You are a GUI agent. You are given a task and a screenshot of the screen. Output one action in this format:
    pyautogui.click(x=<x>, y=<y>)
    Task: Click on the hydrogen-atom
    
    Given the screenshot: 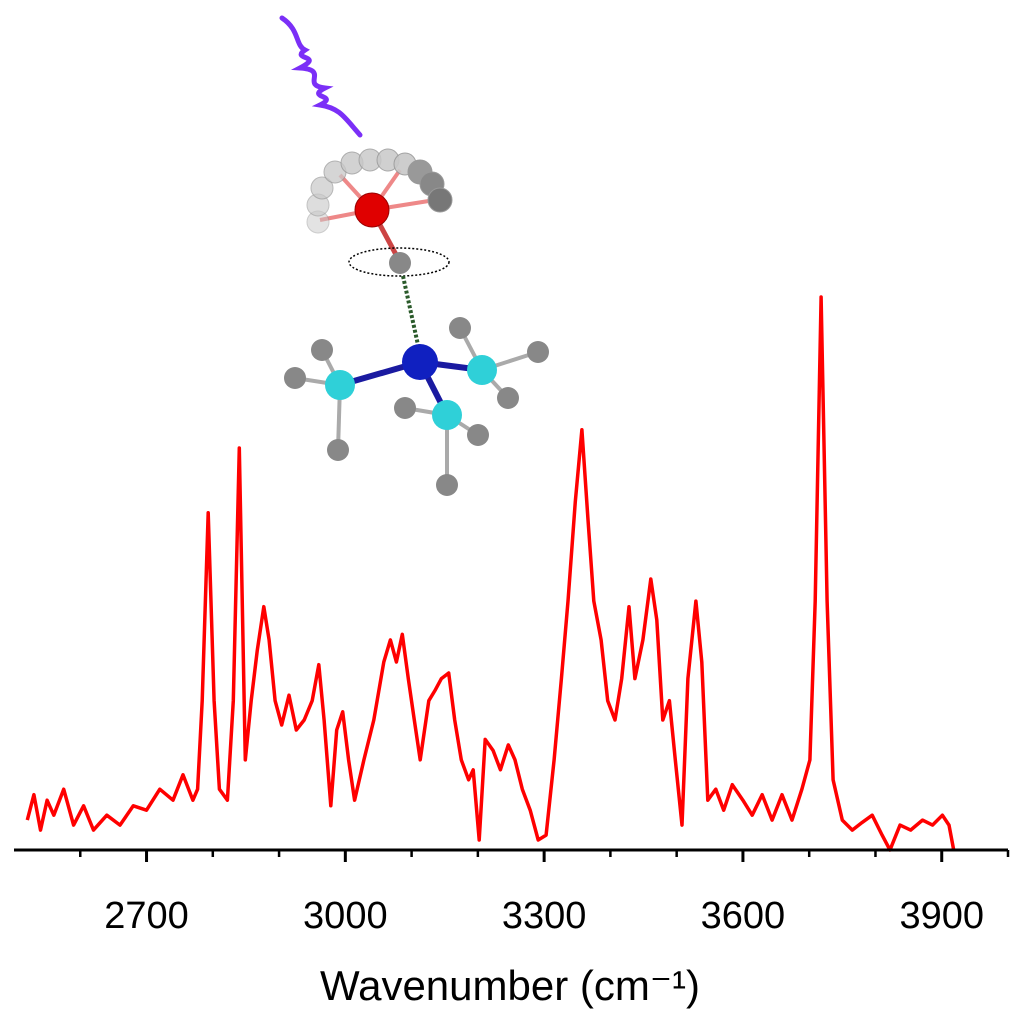 What is the action you would take?
    pyautogui.click(x=400, y=263)
    